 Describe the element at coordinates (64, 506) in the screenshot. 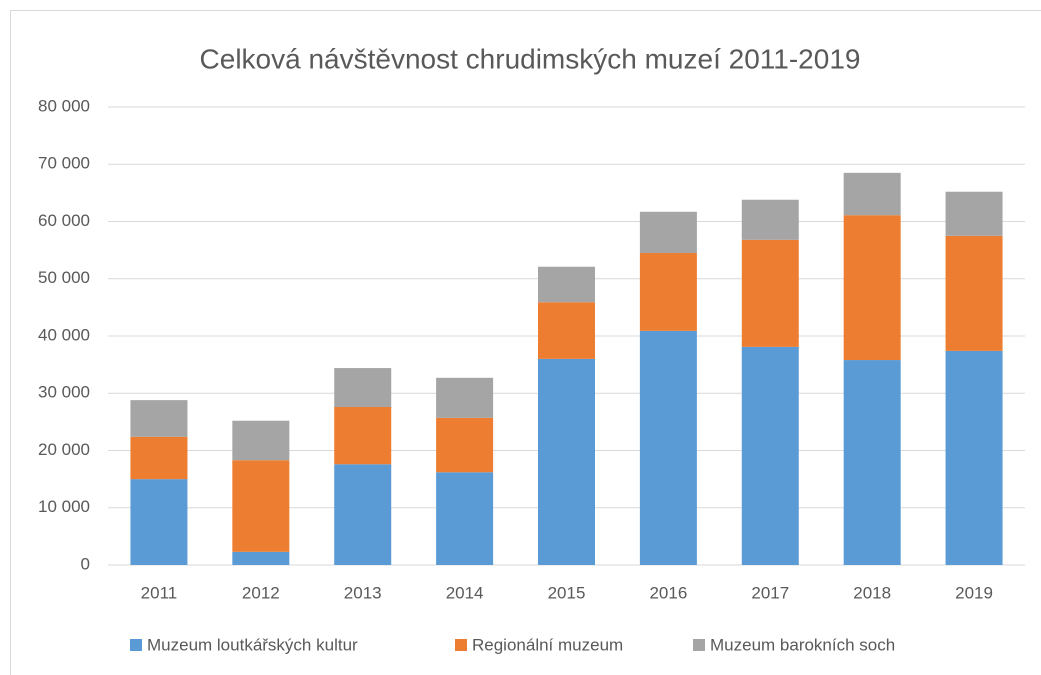

I see `y-tick-label: 10 000` at that location.